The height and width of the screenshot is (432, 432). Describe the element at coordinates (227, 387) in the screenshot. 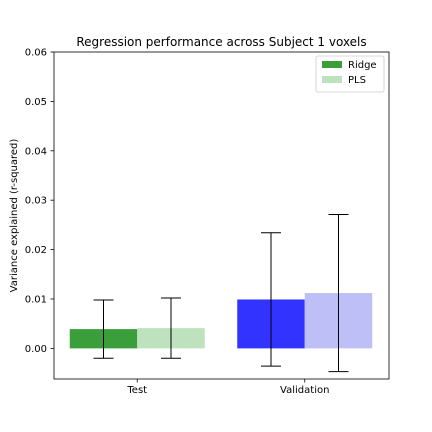

I see `x-axis-ticks: Test Validation` at that location.